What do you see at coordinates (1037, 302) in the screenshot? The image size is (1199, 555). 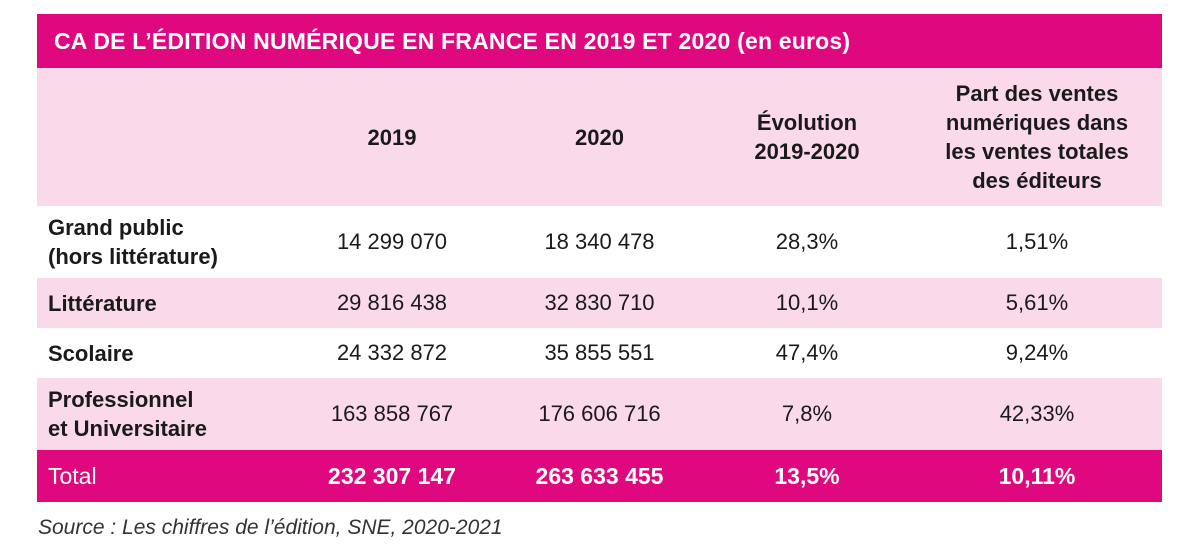 I see `cell-share: 5,61%` at bounding box center [1037, 302].